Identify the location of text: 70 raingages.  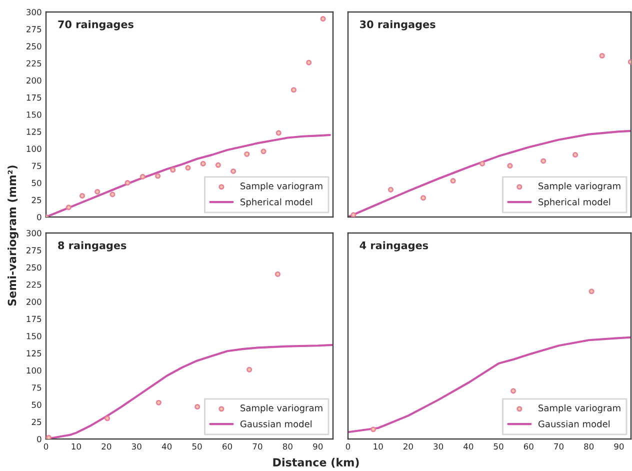
(96, 25).